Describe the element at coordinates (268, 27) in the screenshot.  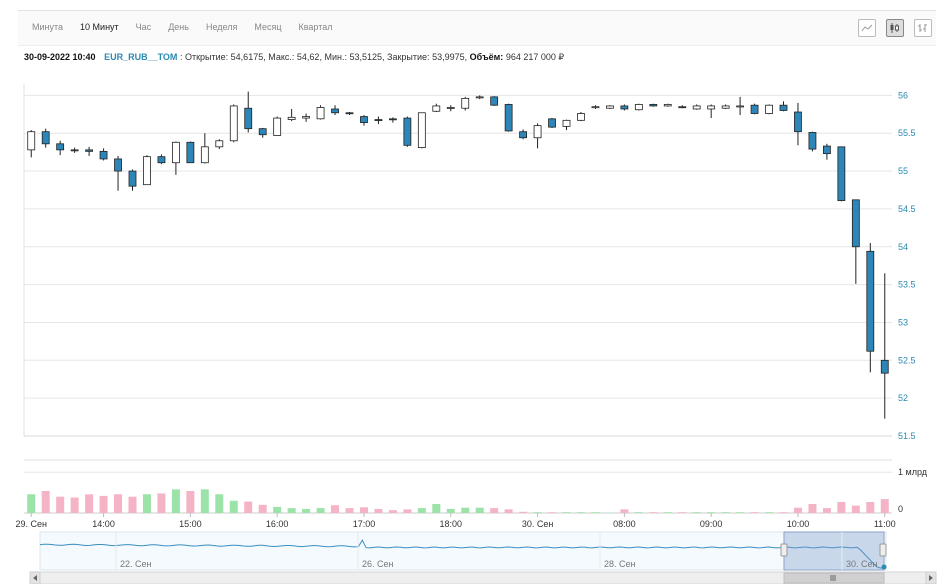
I see `tab-month: Месяц` at that location.